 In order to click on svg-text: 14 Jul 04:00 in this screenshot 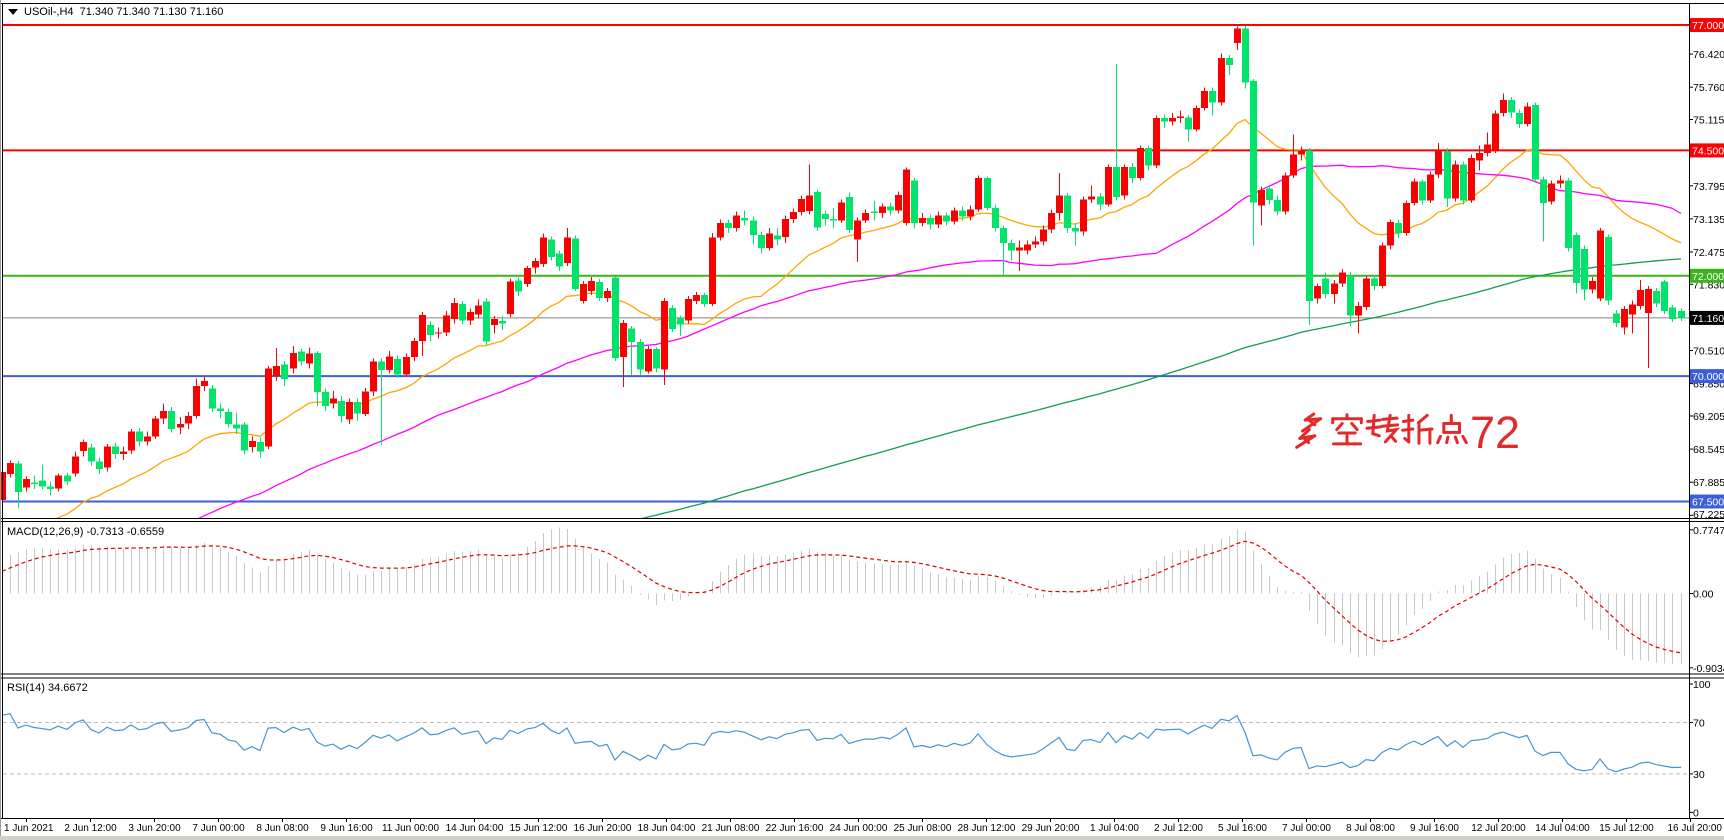, I will do `click(1562, 828)`.